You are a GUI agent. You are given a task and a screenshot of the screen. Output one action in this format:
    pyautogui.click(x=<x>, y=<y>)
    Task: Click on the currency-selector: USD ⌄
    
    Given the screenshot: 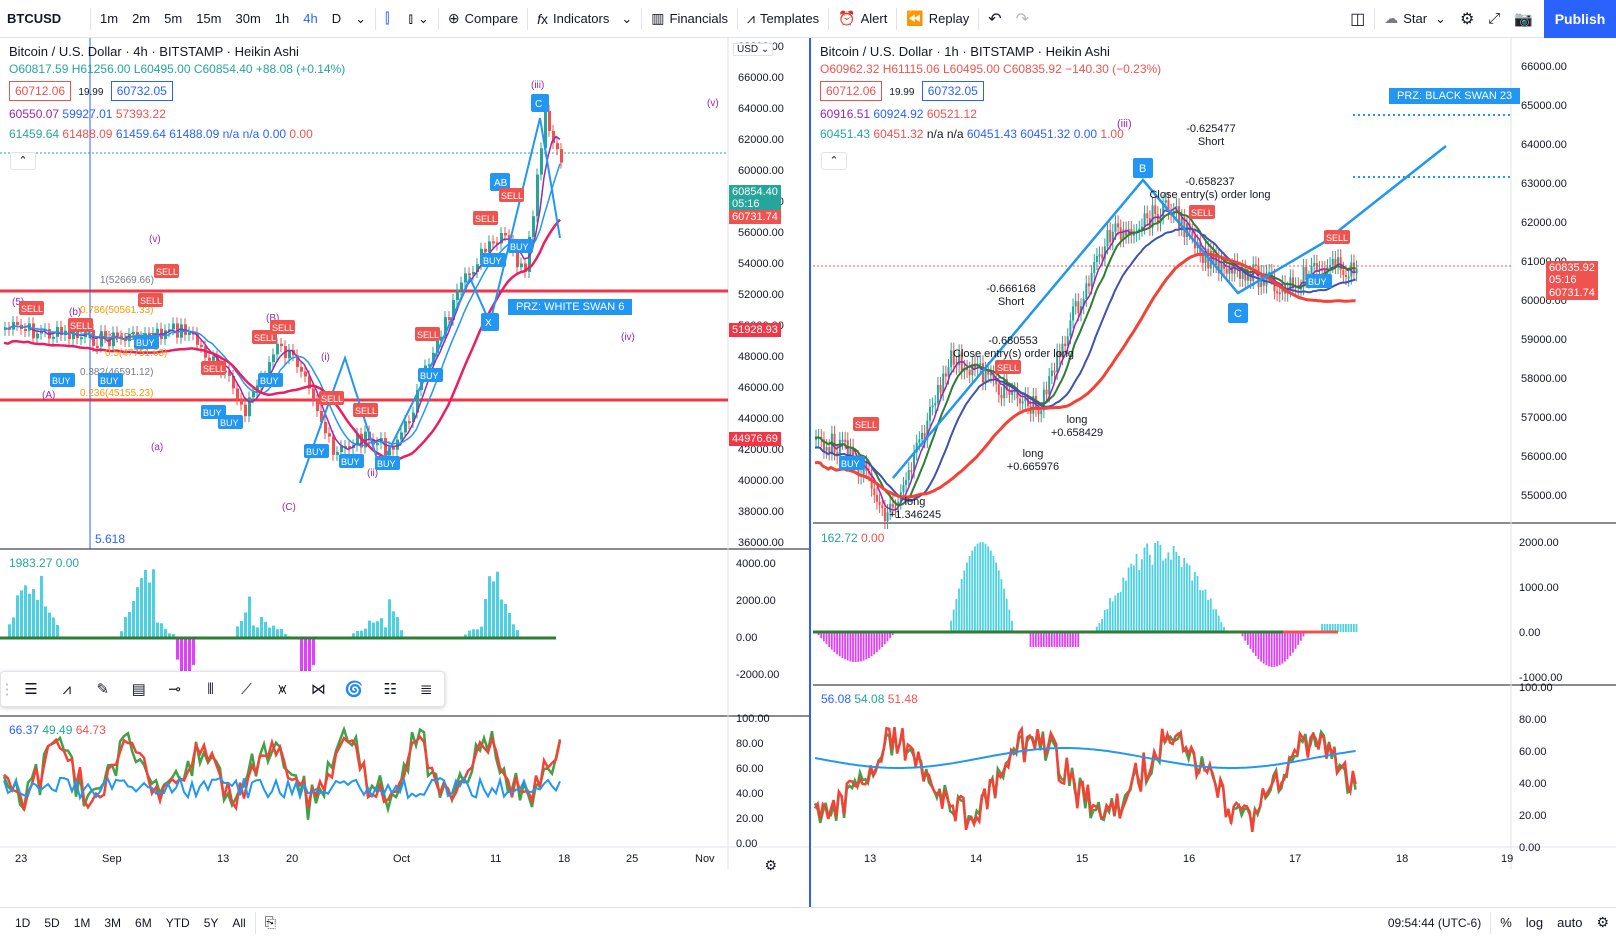 What is the action you would take?
    pyautogui.click(x=753, y=49)
    